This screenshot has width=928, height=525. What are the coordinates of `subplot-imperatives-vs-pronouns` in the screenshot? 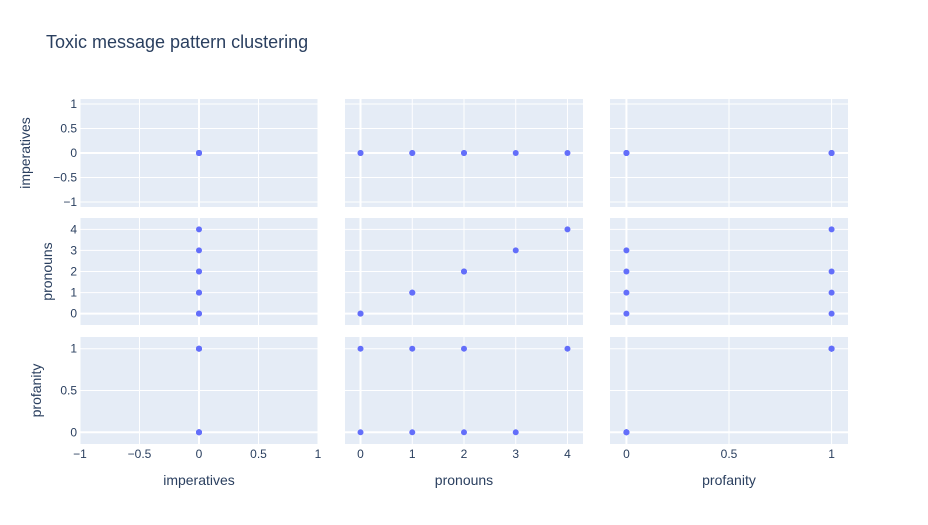 It's located at (464, 153).